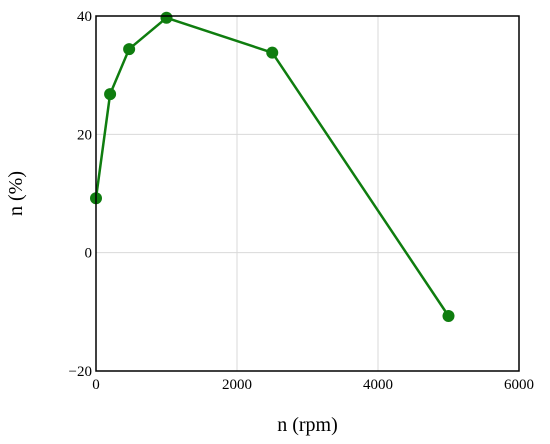 The height and width of the screenshot is (444, 550). Describe the element at coordinates (89, 254) in the screenshot. I see `y-tick-label: 0` at that location.